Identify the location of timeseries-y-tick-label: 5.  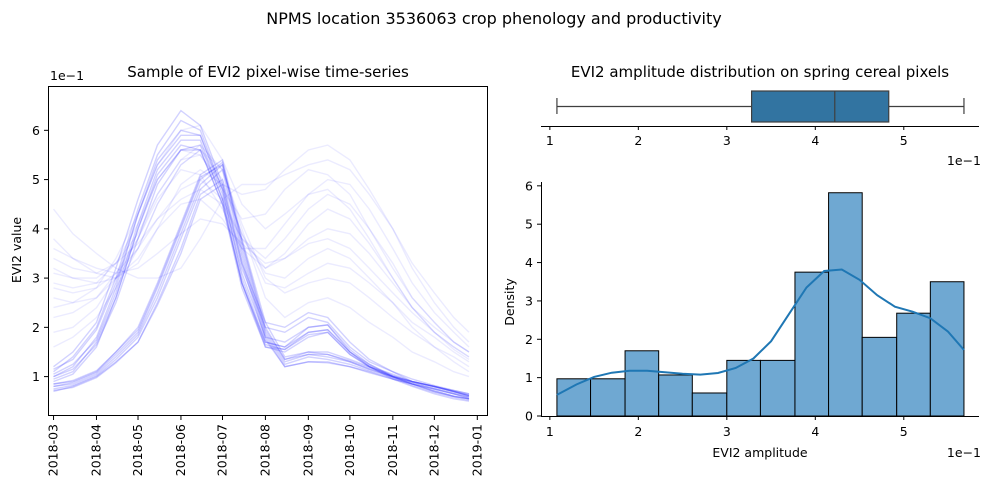
(36, 179).